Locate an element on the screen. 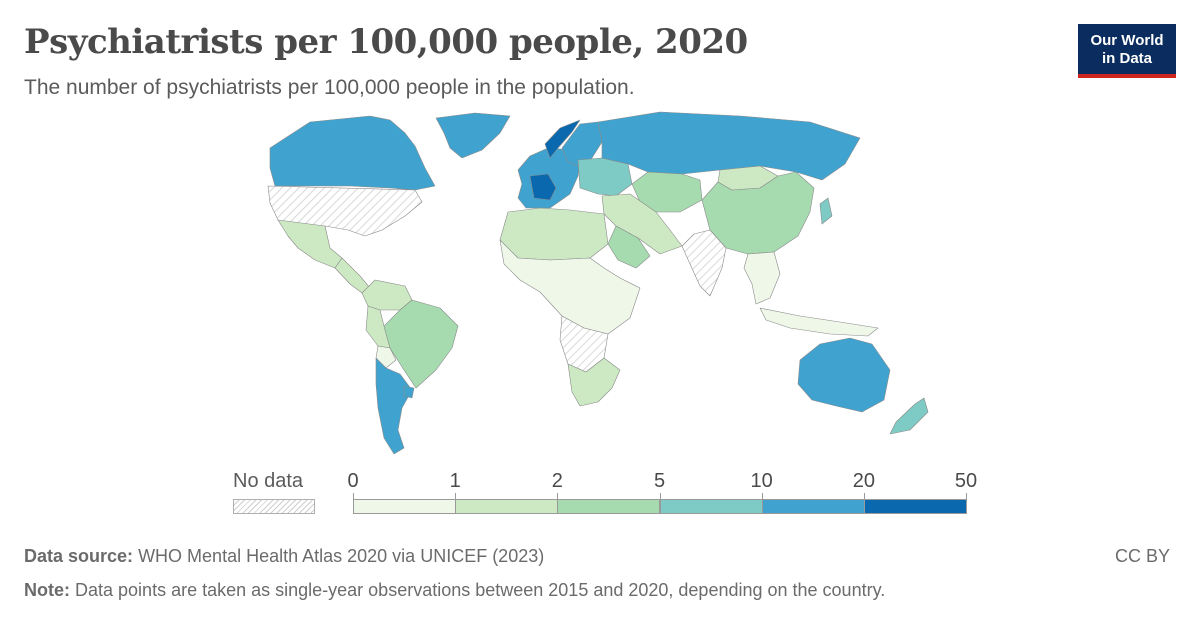 The image size is (1200, 628). country-japan is located at coordinates (826, 211).